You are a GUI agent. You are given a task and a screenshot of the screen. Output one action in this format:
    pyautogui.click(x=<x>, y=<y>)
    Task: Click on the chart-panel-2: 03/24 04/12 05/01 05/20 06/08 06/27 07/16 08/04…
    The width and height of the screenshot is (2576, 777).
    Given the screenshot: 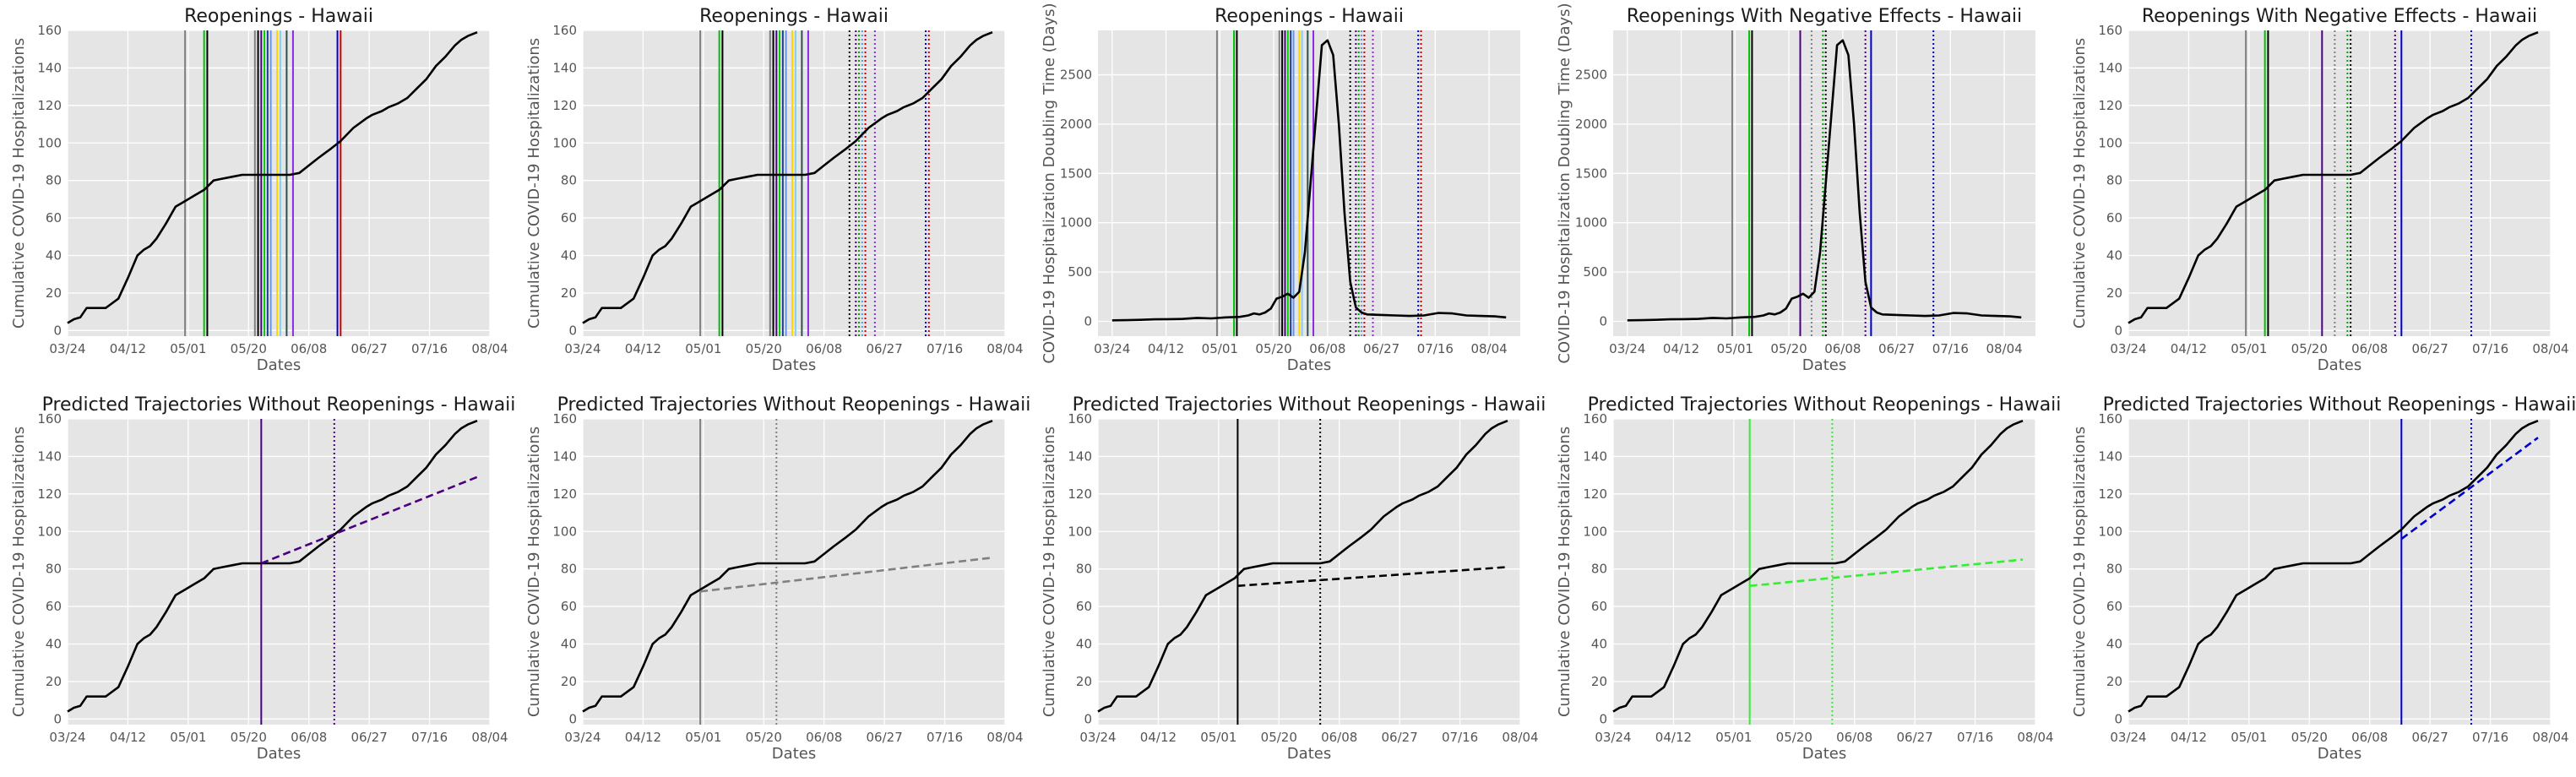 What is the action you would take?
    pyautogui.click(x=1280, y=188)
    